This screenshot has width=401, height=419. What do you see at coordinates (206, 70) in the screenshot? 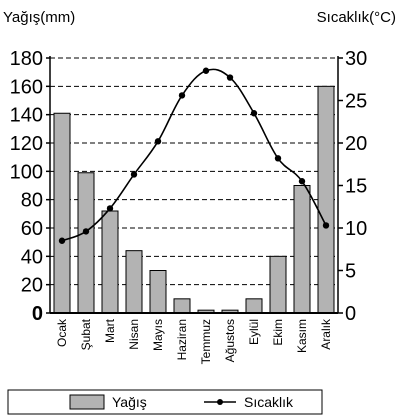
I see `temperature-point-Temmuz` at bounding box center [206, 70].